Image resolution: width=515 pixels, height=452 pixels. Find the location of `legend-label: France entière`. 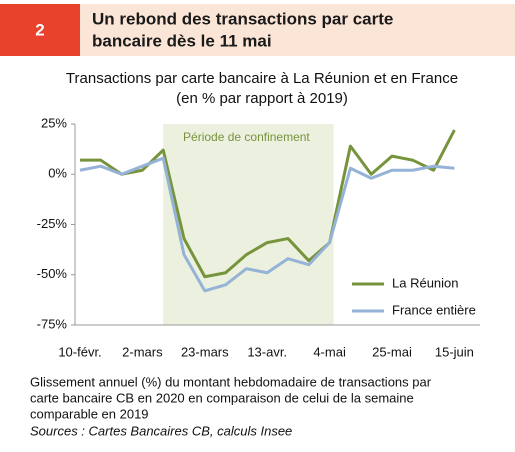

legend-label: France entière is located at coordinates (434, 309).